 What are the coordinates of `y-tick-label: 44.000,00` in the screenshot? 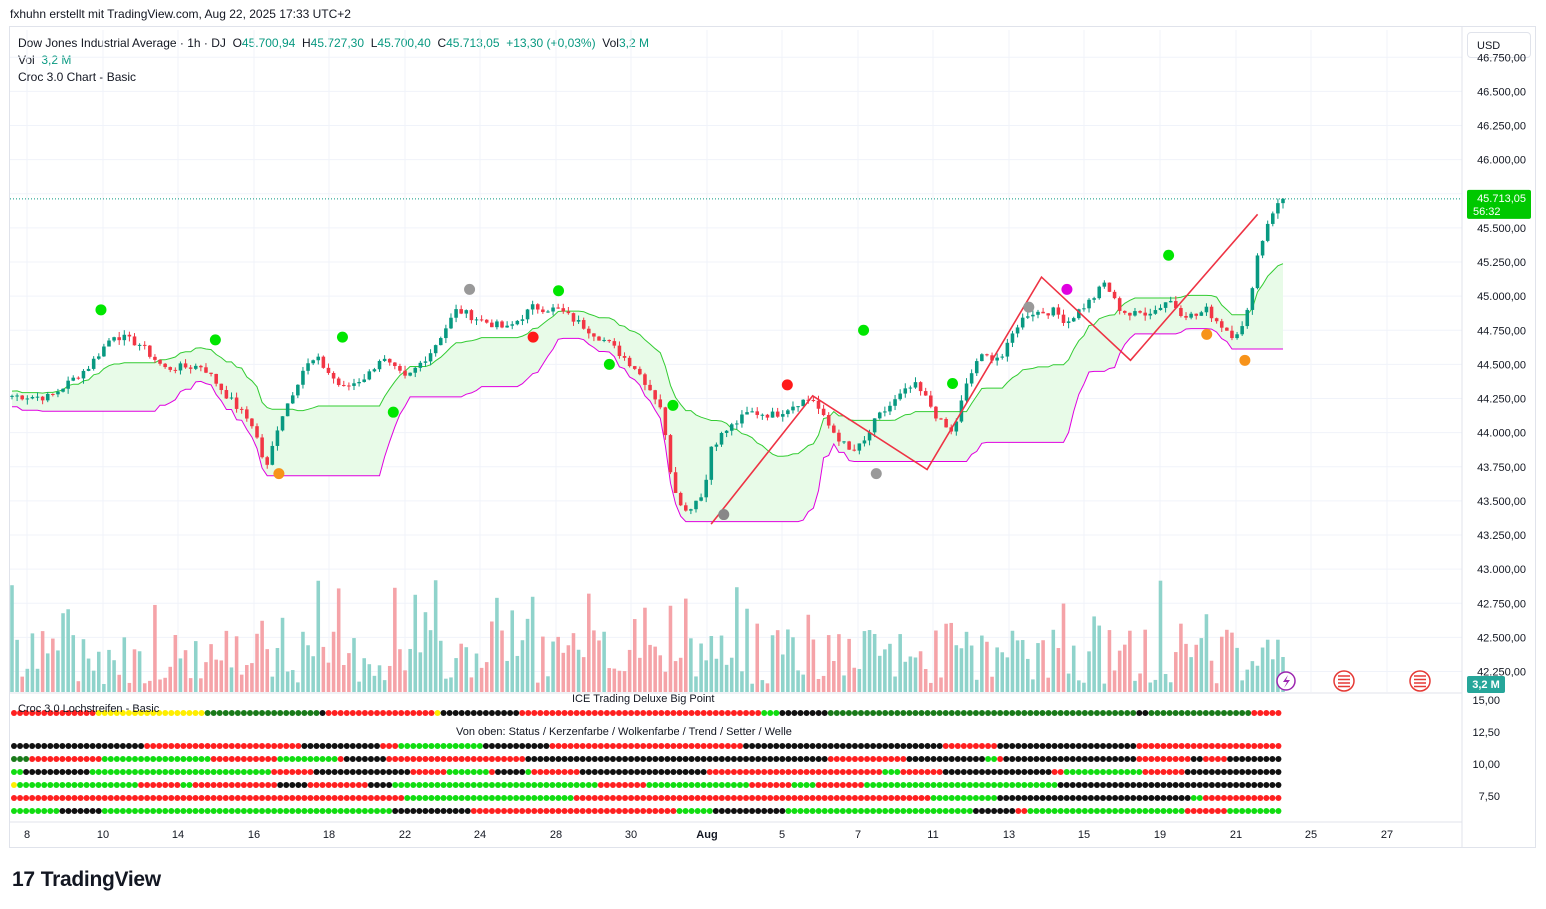 It's located at (1501, 434).